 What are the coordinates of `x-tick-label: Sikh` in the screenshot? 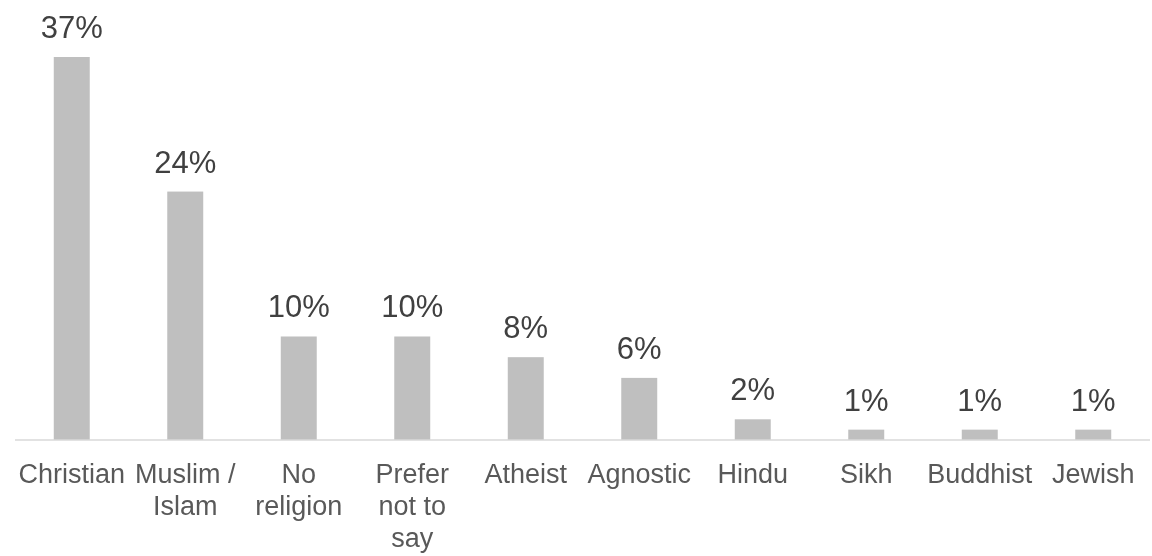 It's located at (866, 474).